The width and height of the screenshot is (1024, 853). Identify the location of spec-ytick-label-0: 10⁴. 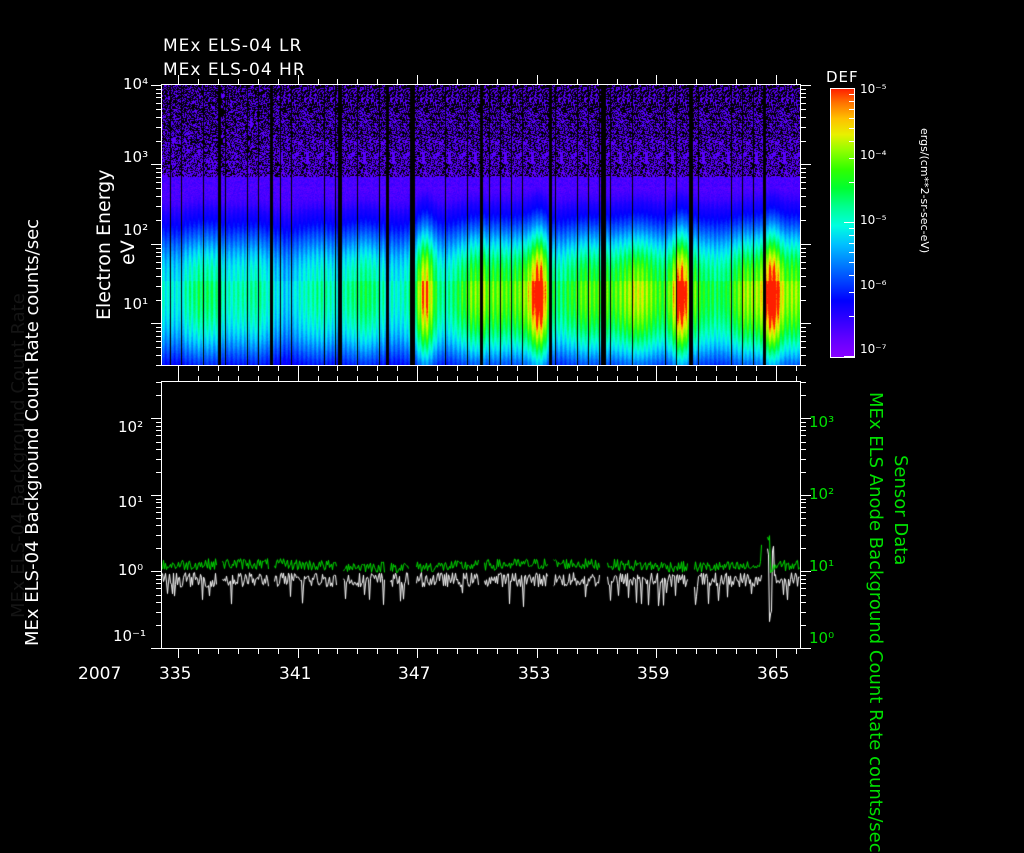
(136, 84).